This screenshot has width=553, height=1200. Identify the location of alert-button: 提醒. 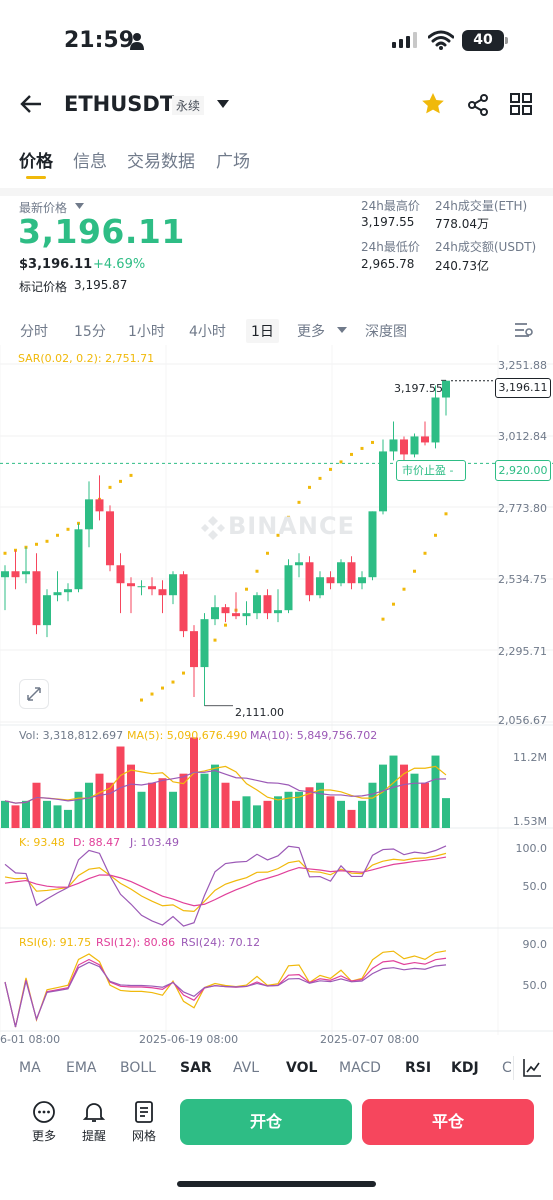
(94, 1122).